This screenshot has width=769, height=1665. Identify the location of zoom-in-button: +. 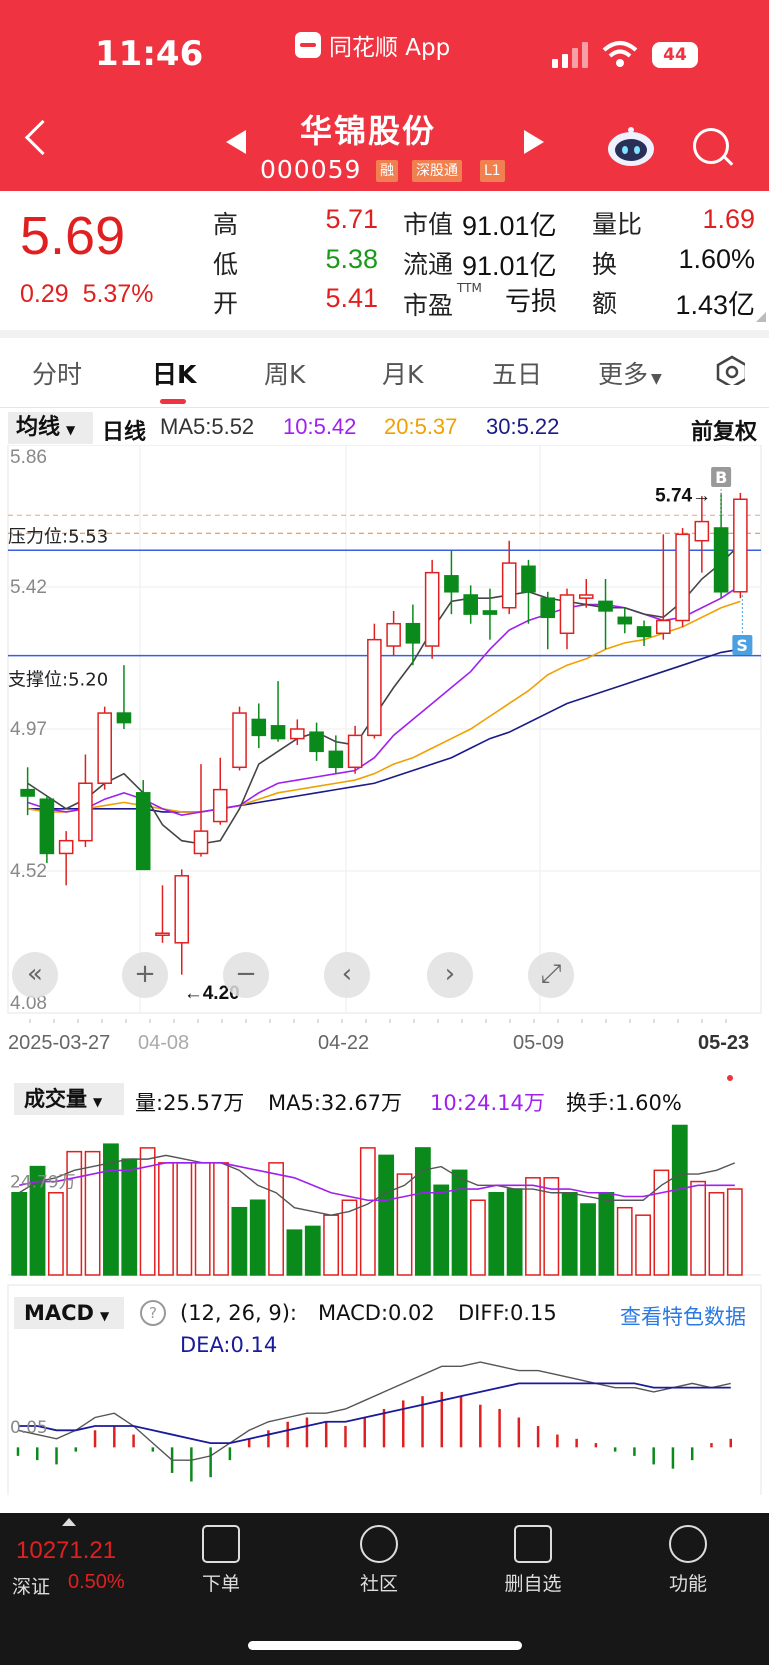
(145, 975).